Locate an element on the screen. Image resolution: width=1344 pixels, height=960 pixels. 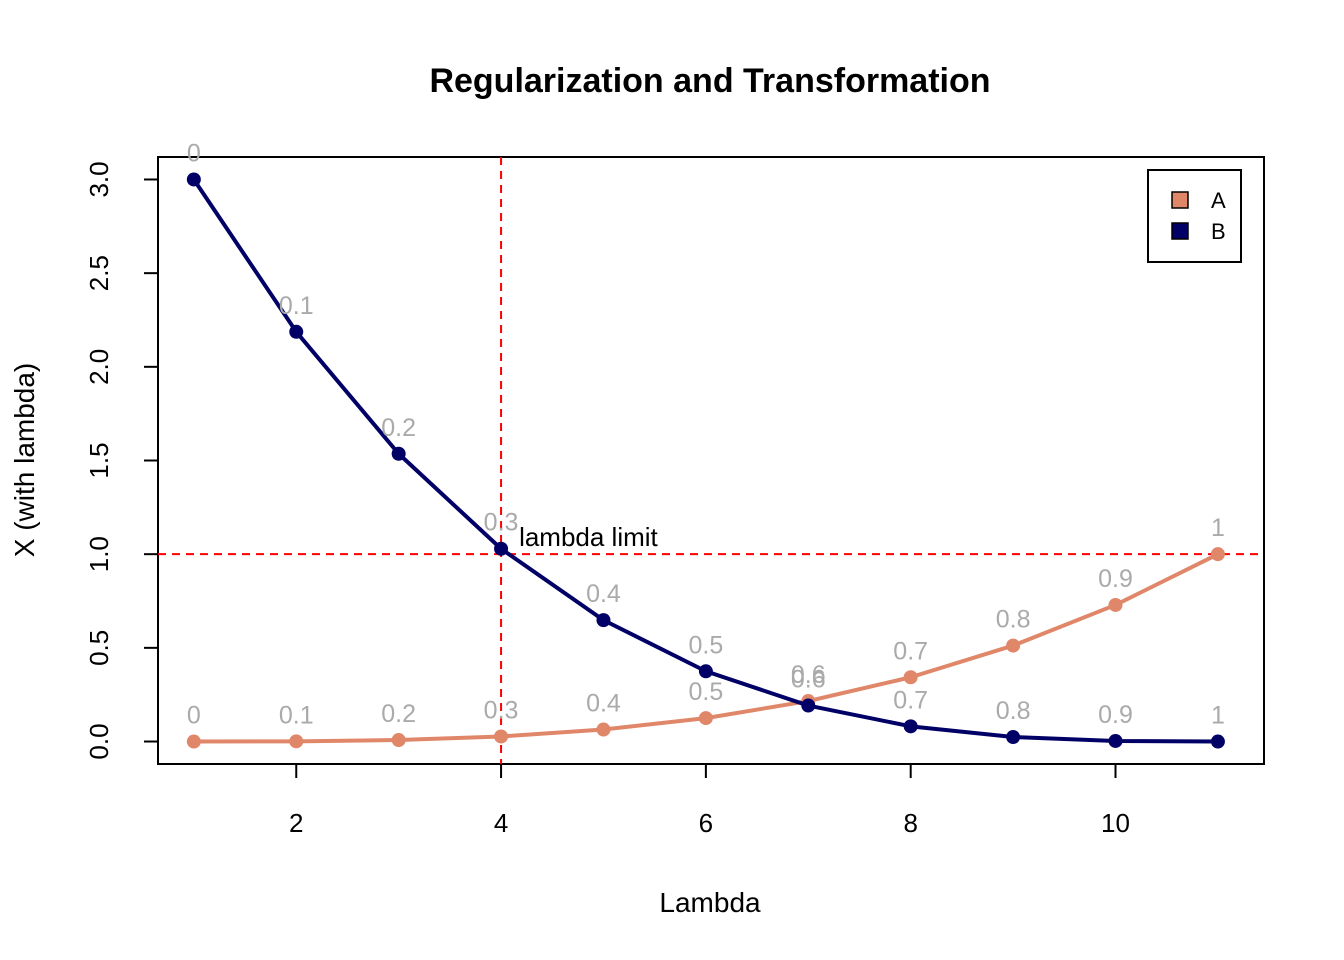
point-label-a: 0 is located at coordinates (194, 716).